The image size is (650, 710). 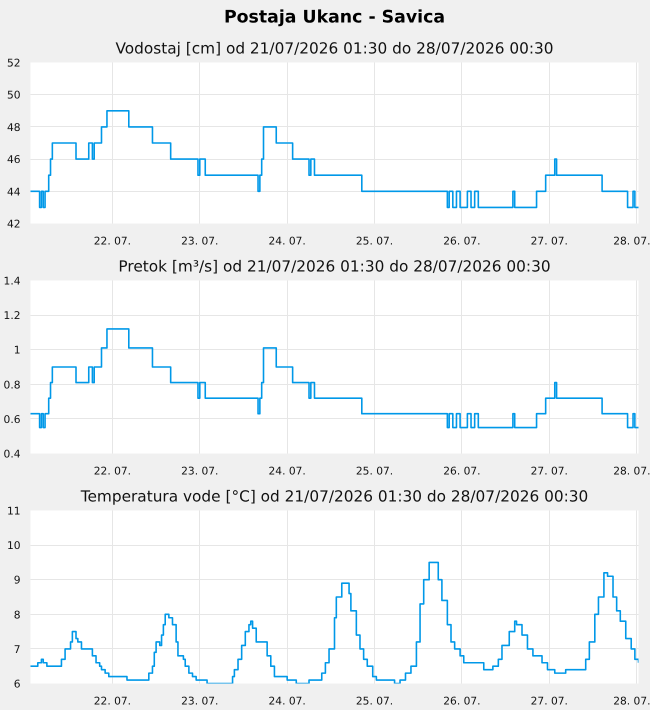 I want to click on y-tick-label: 42, so click(x=13, y=224).